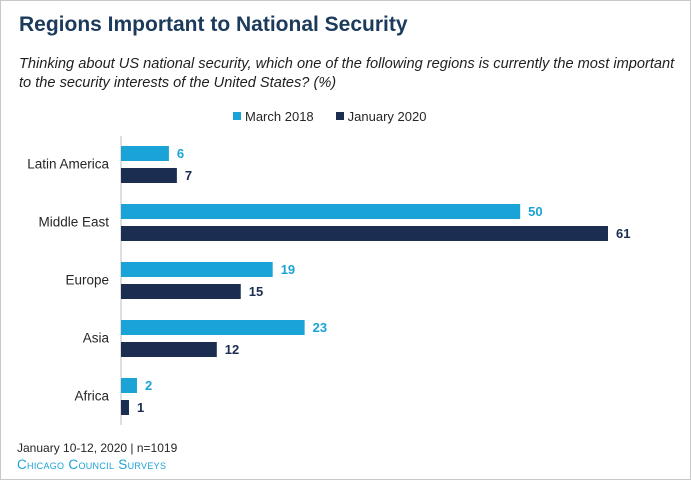 This screenshot has height=480, width=691. What do you see at coordinates (181, 291) in the screenshot?
I see `bar-europe-january-2020` at bounding box center [181, 291].